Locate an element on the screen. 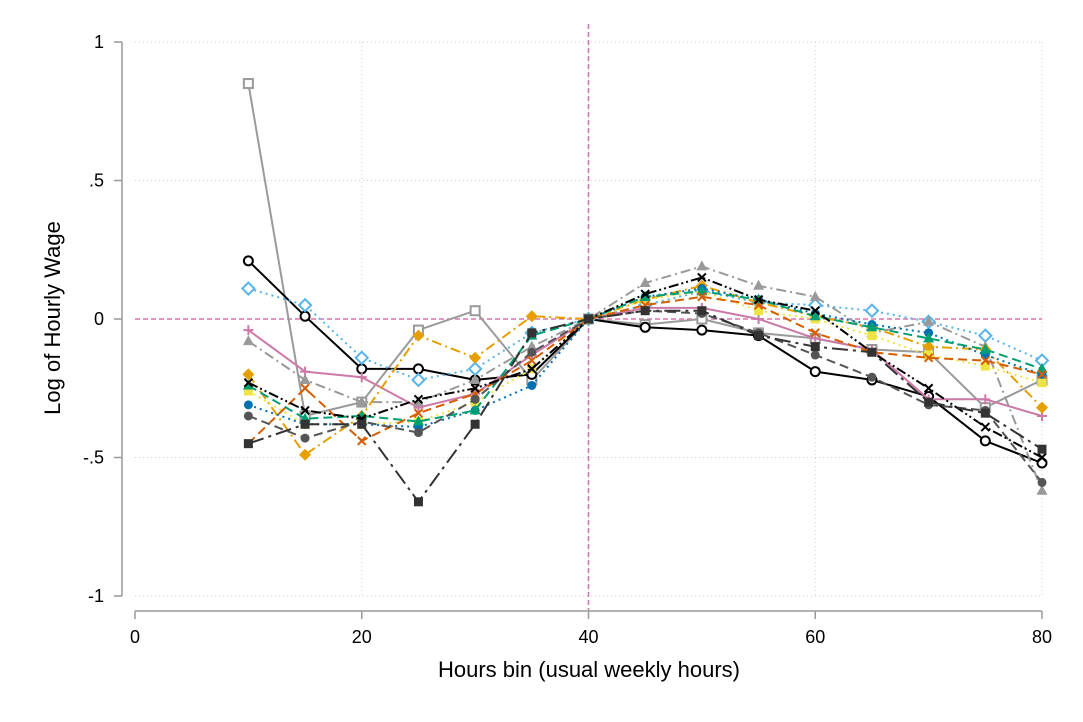 The width and height of the screenshot is (1083, 722). x-tick-label: 80 is located at coordinates (1042, 637).